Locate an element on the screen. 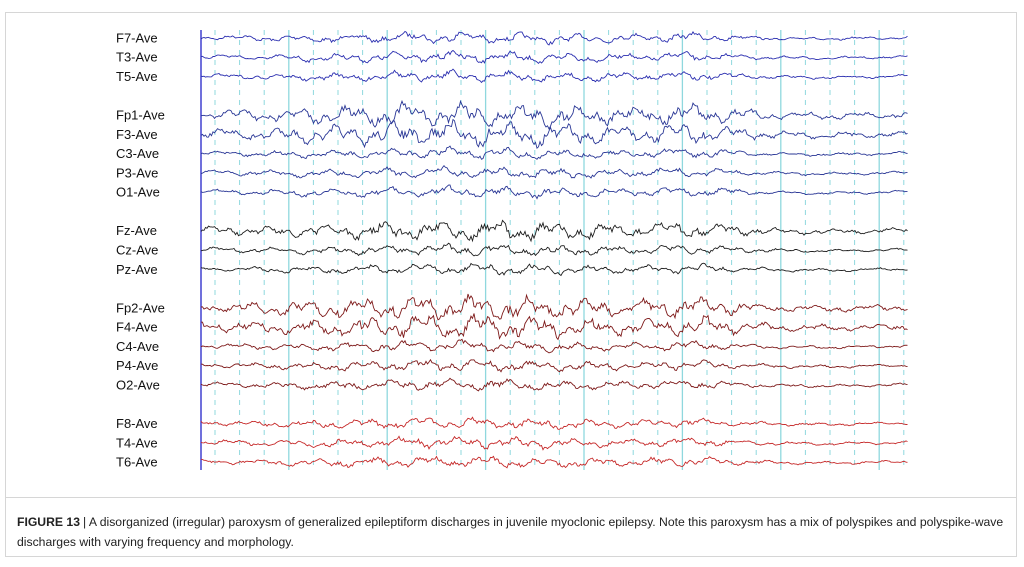  caption-label: FIGURE 13 is located at coordinates (48, 522).